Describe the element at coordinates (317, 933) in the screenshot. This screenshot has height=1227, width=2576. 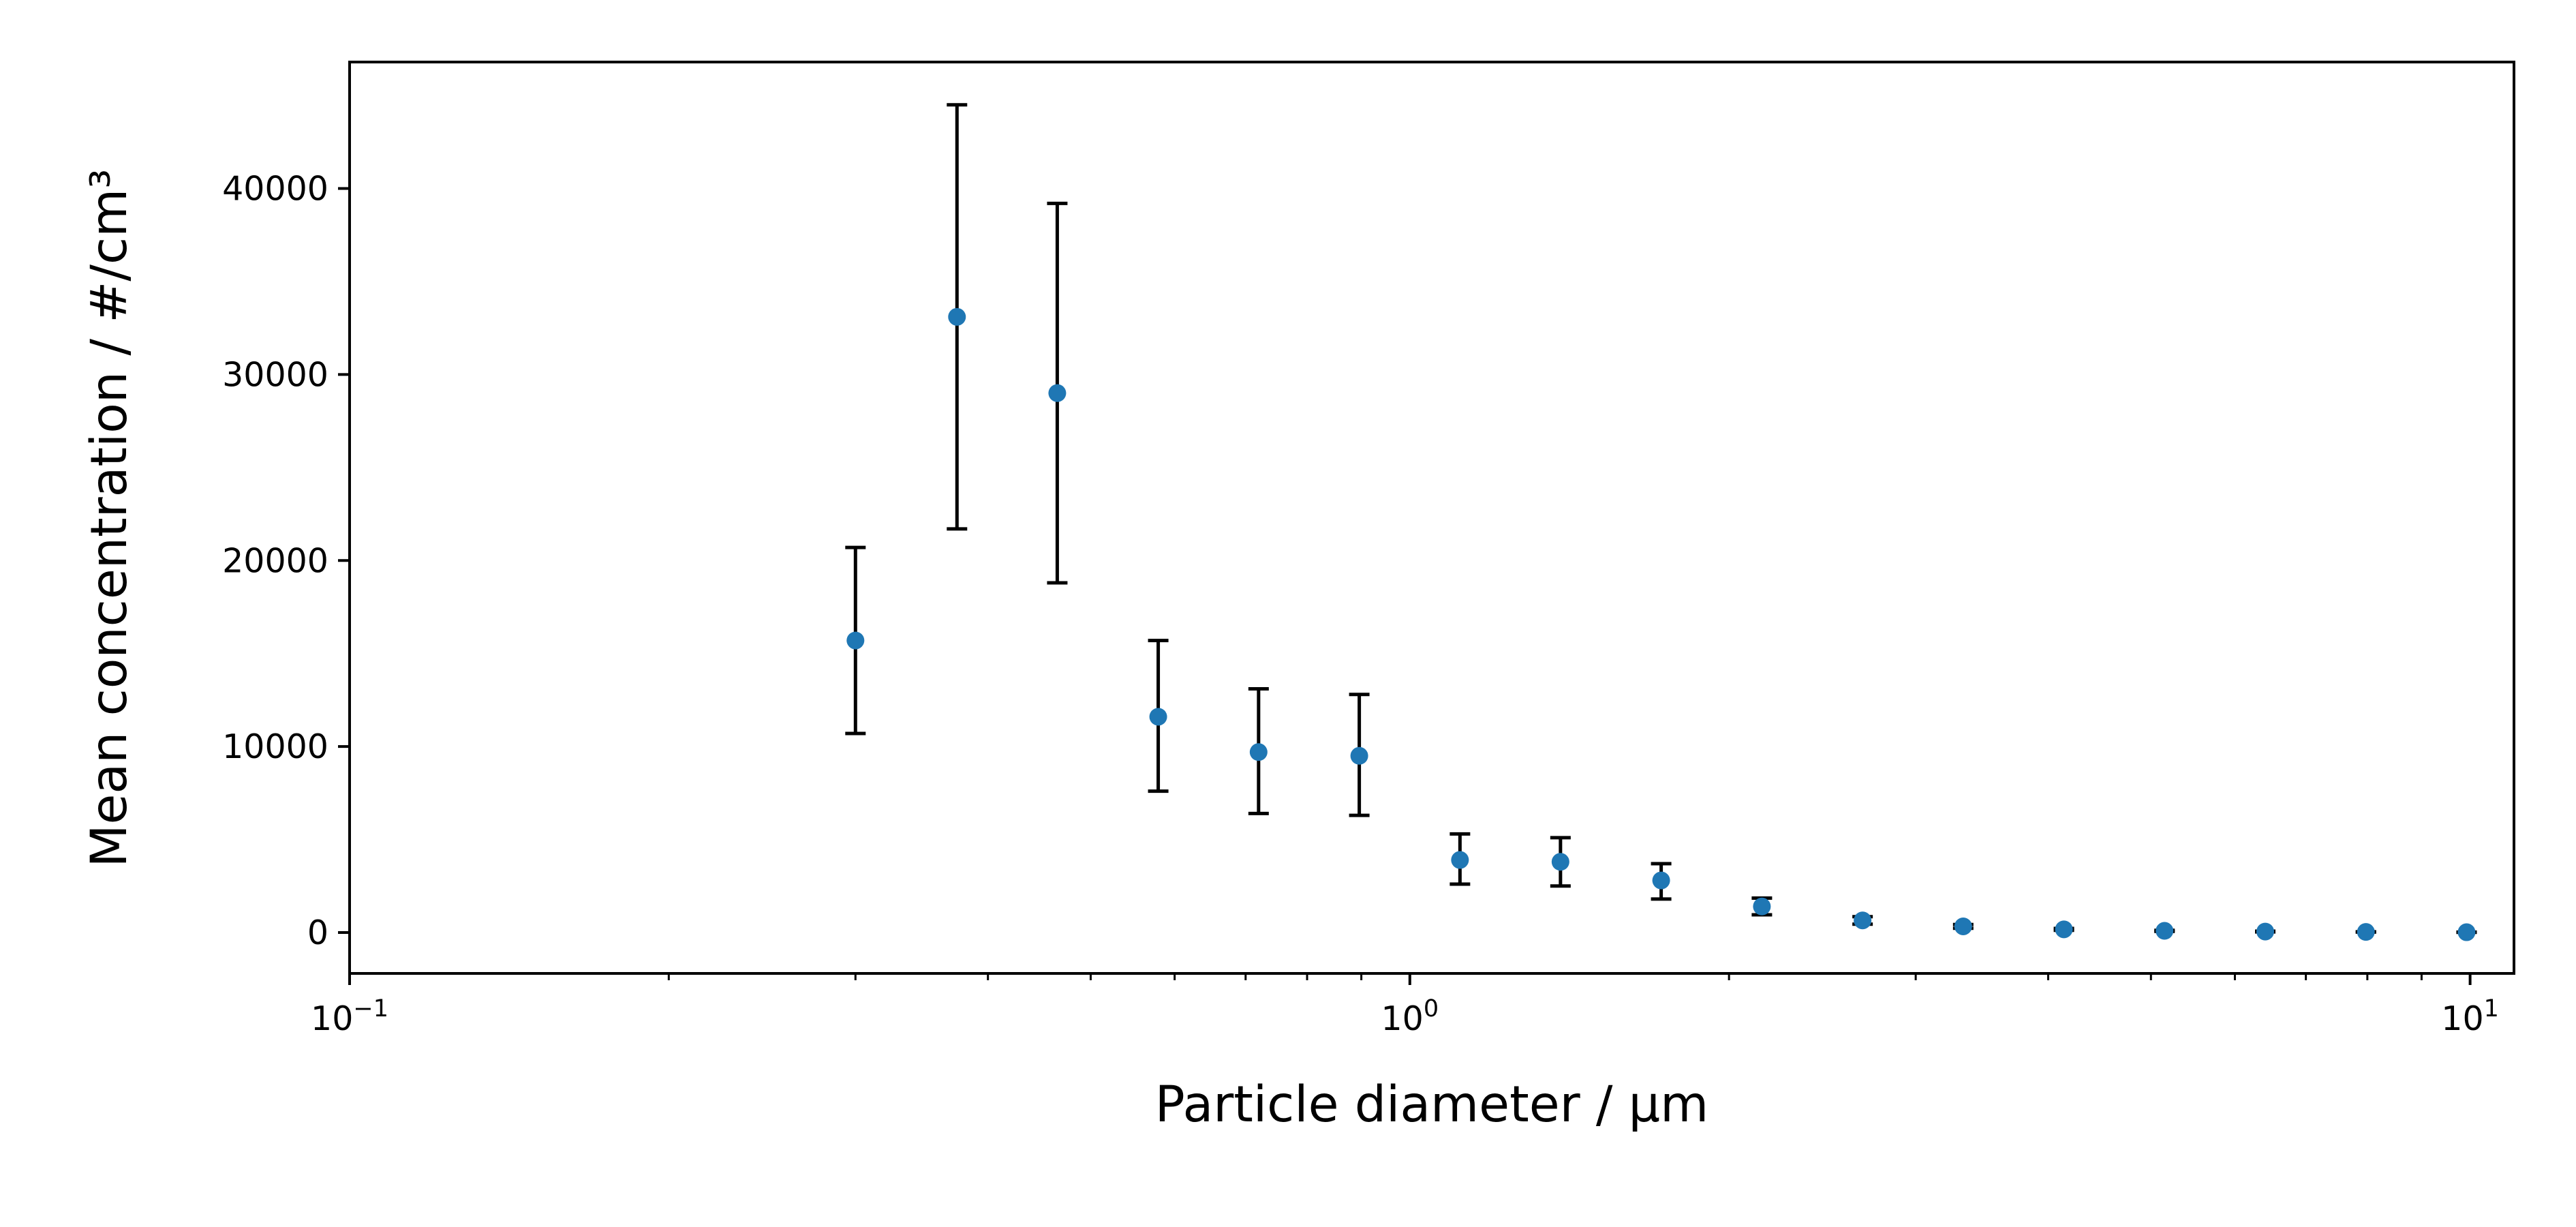
I see `y-tick-label: 0` at that location.